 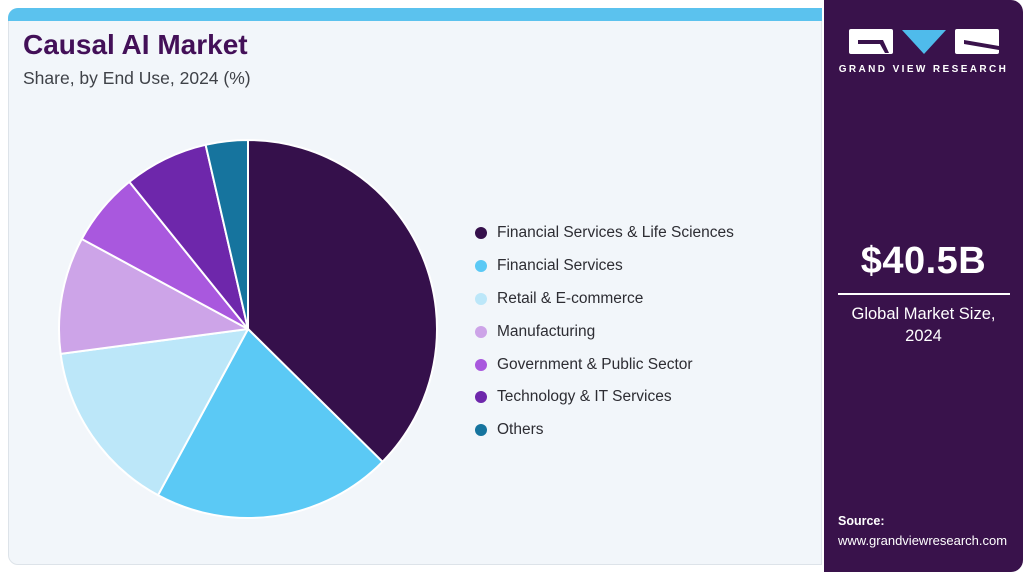 What do you see at coordinates (520, 430) in the screenshot?
I see `legend-label: Others` at bounding box center [520, 430].